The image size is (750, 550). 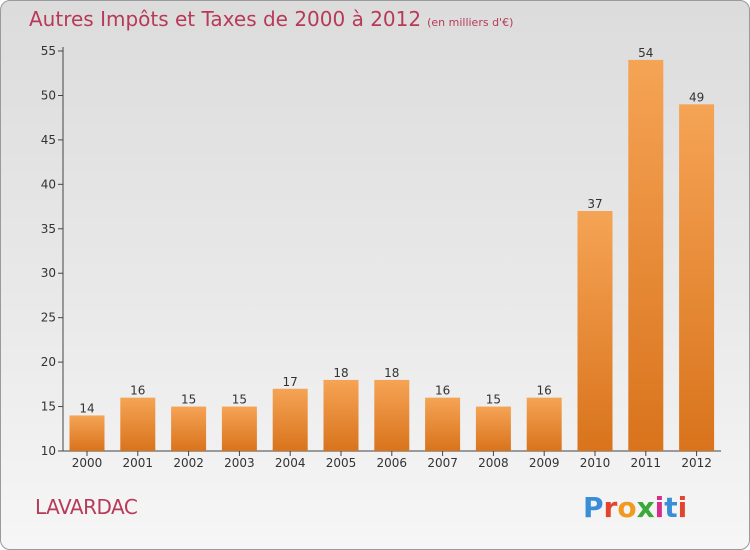 I want to click on x-tick-label: 2007, so click(x=442, y=463).